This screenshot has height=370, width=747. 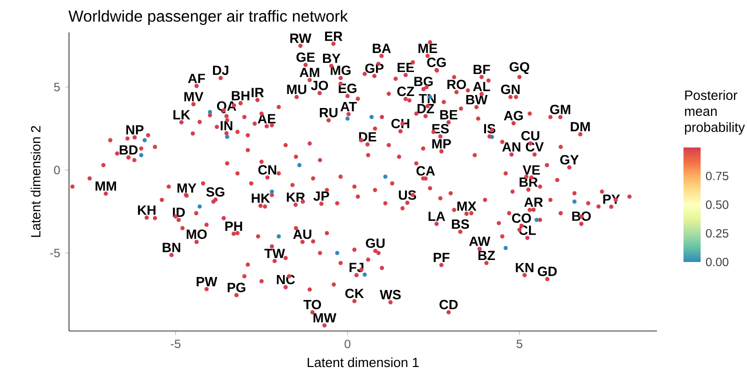 I want to click on data-label: JO, so click(x=319, y=85).